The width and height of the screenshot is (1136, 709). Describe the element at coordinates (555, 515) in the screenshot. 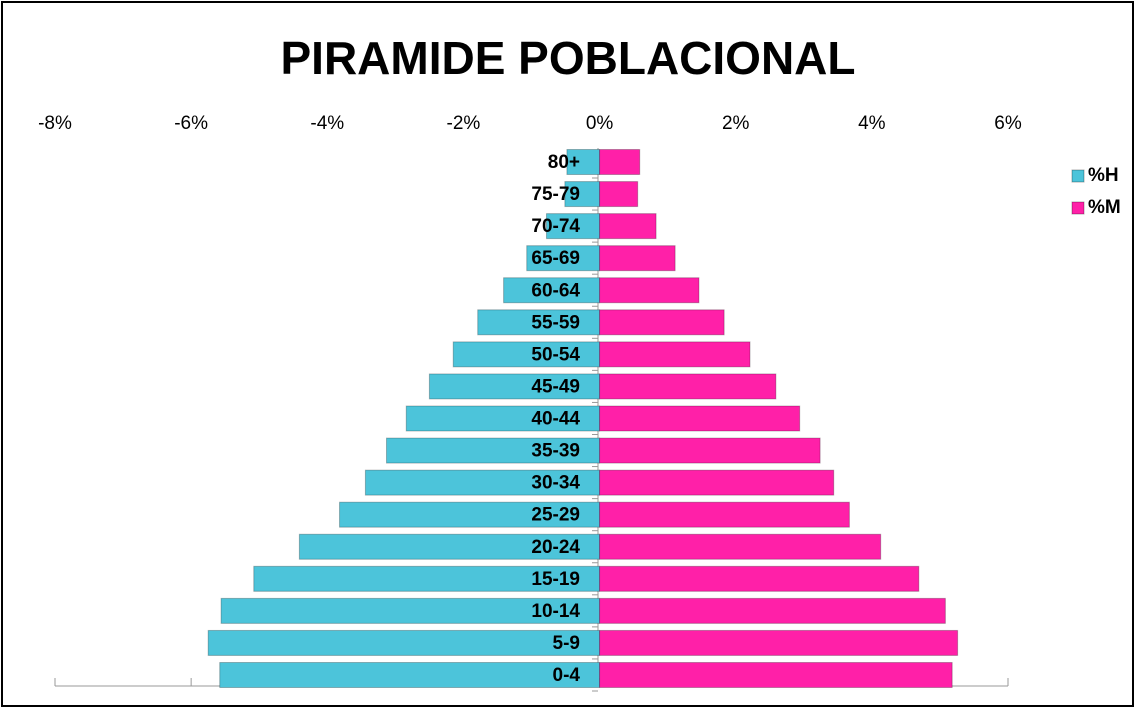

I see `y-tick-label: 25-29` at that location.